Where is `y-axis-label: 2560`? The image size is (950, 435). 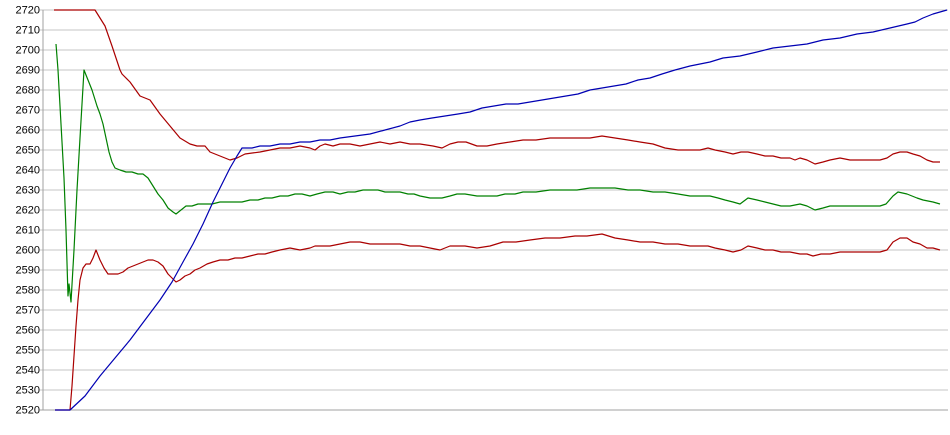
y-axis-label: 2560 is located at coordinates (28, 330).